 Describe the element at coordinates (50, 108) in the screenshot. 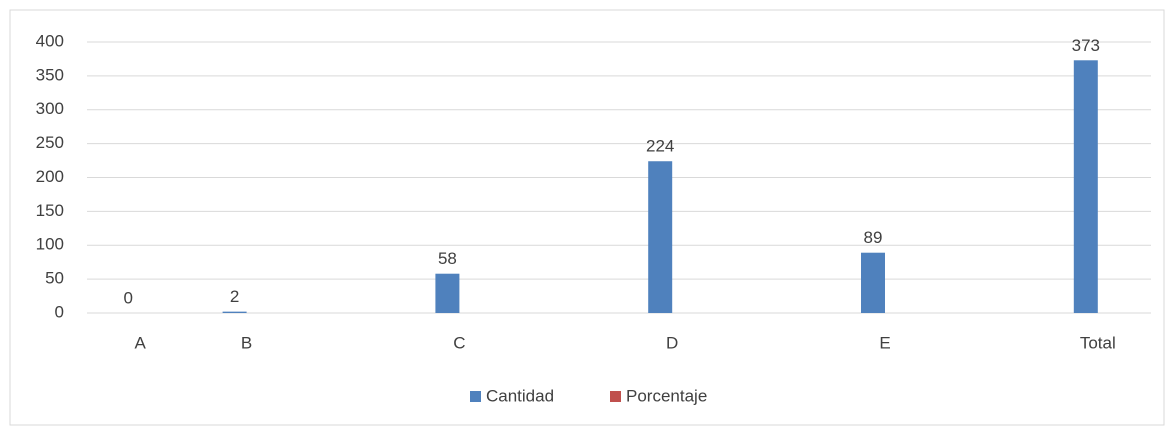

I see `y-tick-label: 300` at that location.